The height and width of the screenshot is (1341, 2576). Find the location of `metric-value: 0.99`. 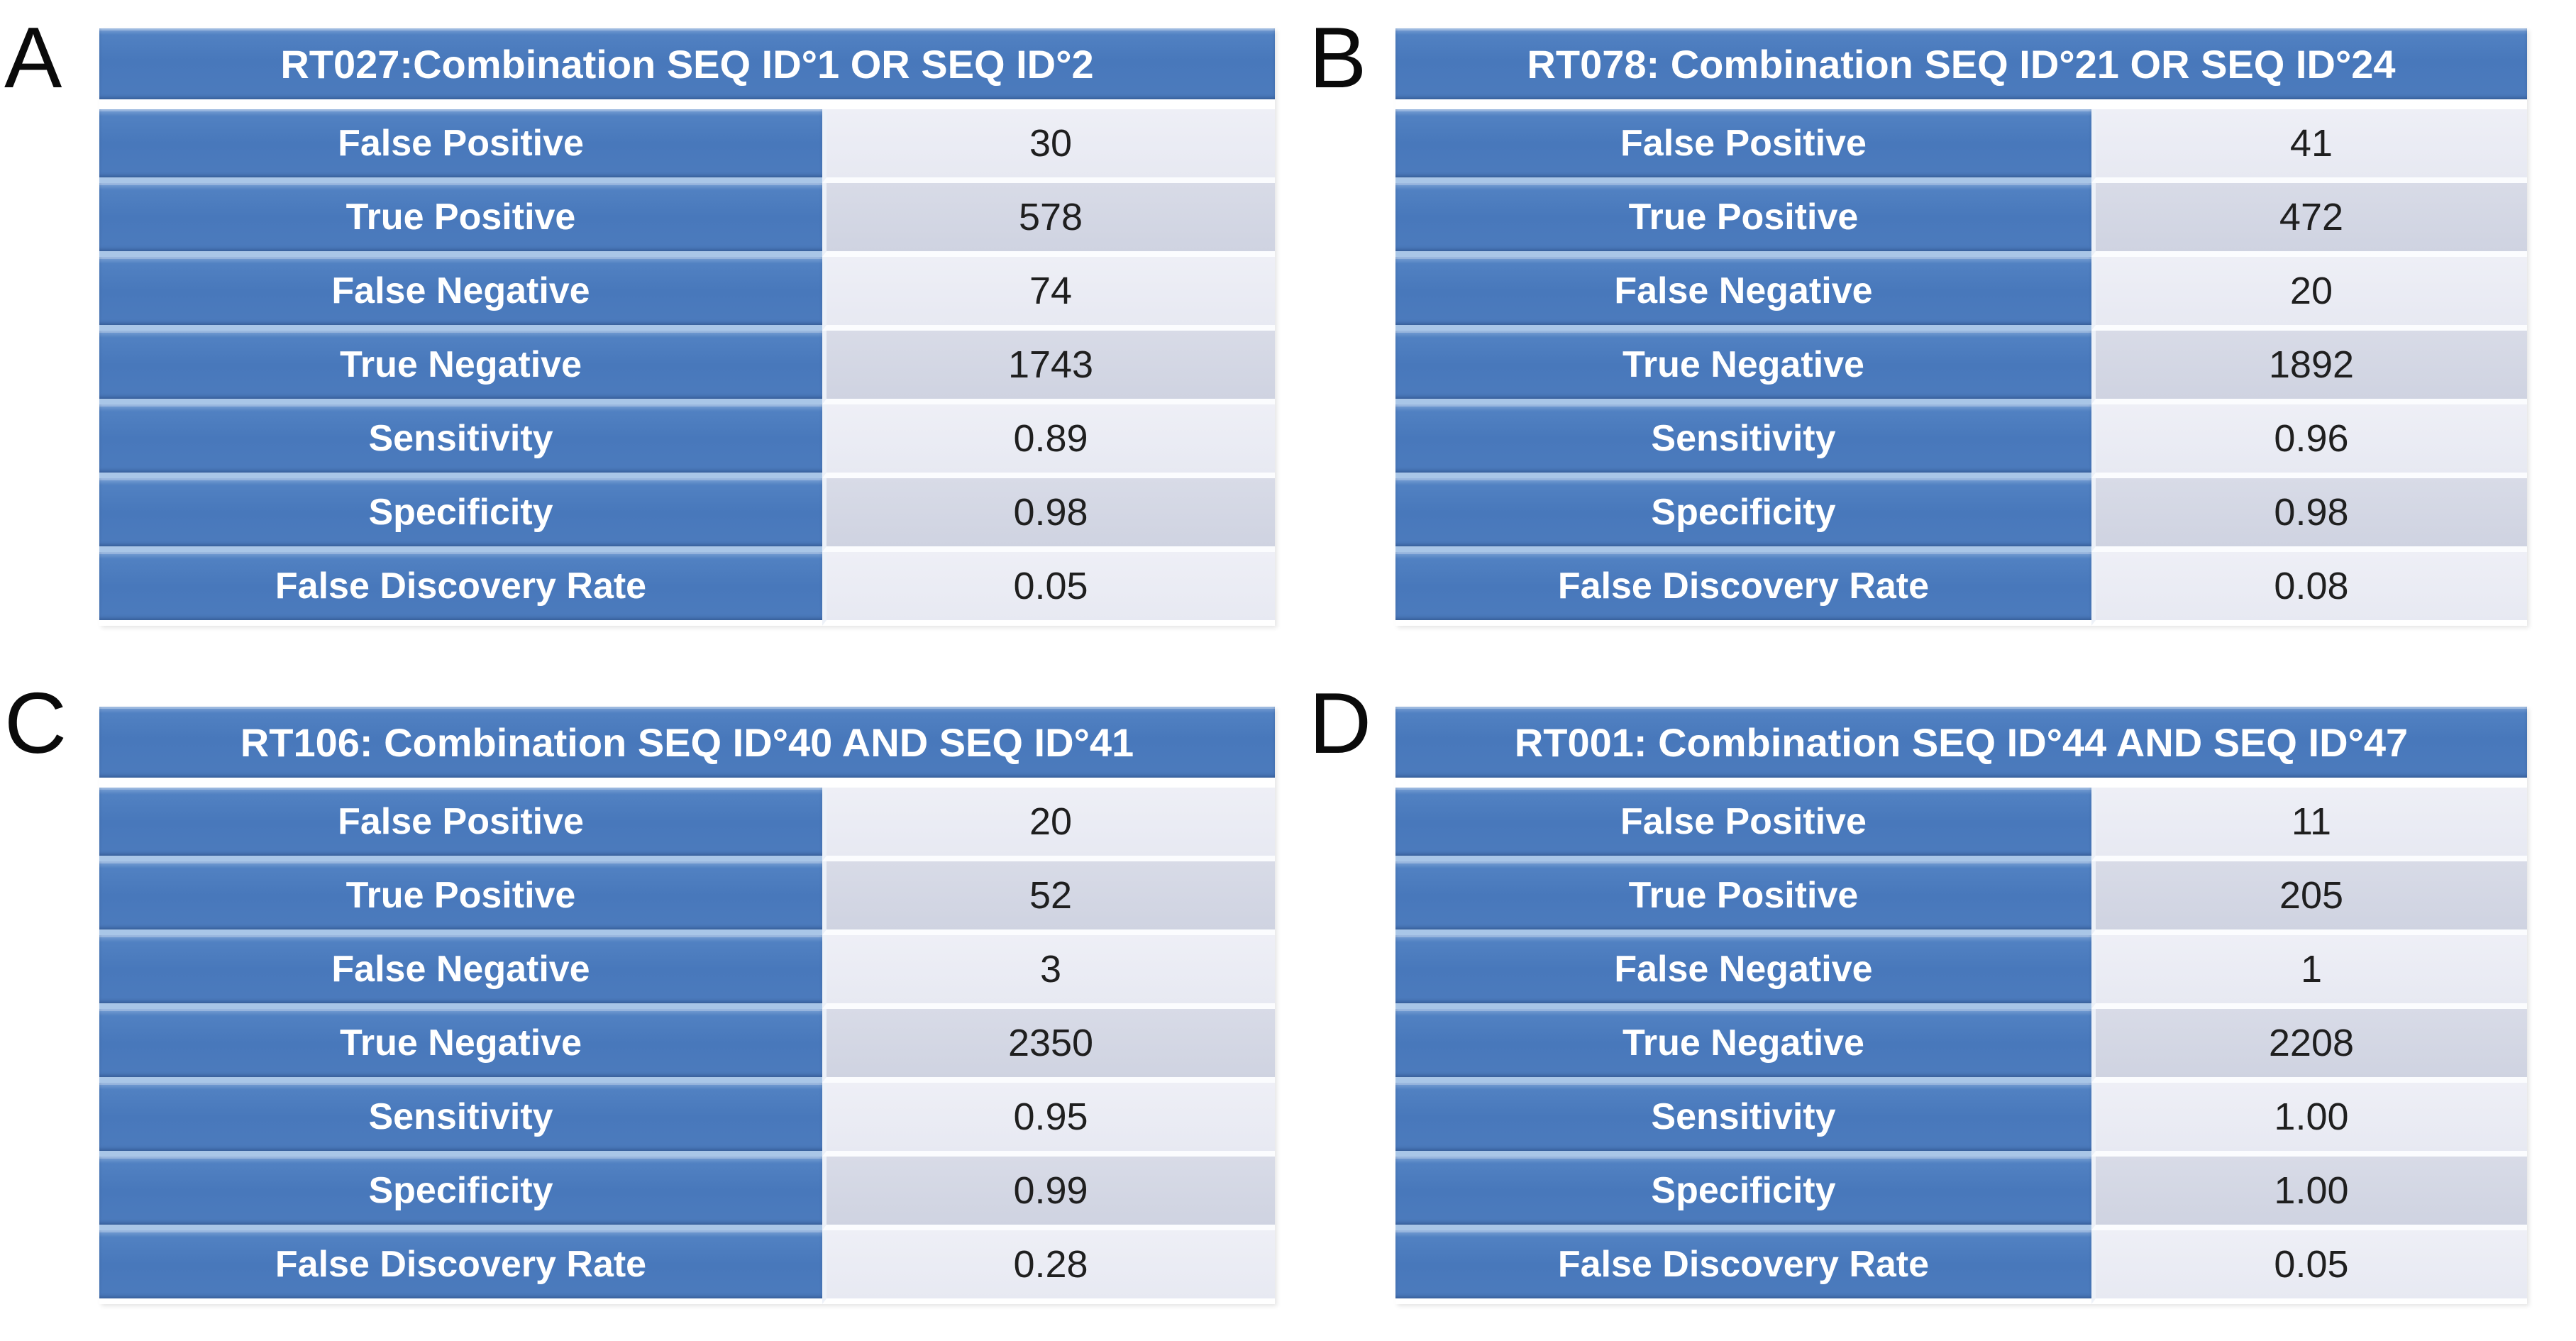

metric-value: 0.99 is located at coordinates (1048, 1193).